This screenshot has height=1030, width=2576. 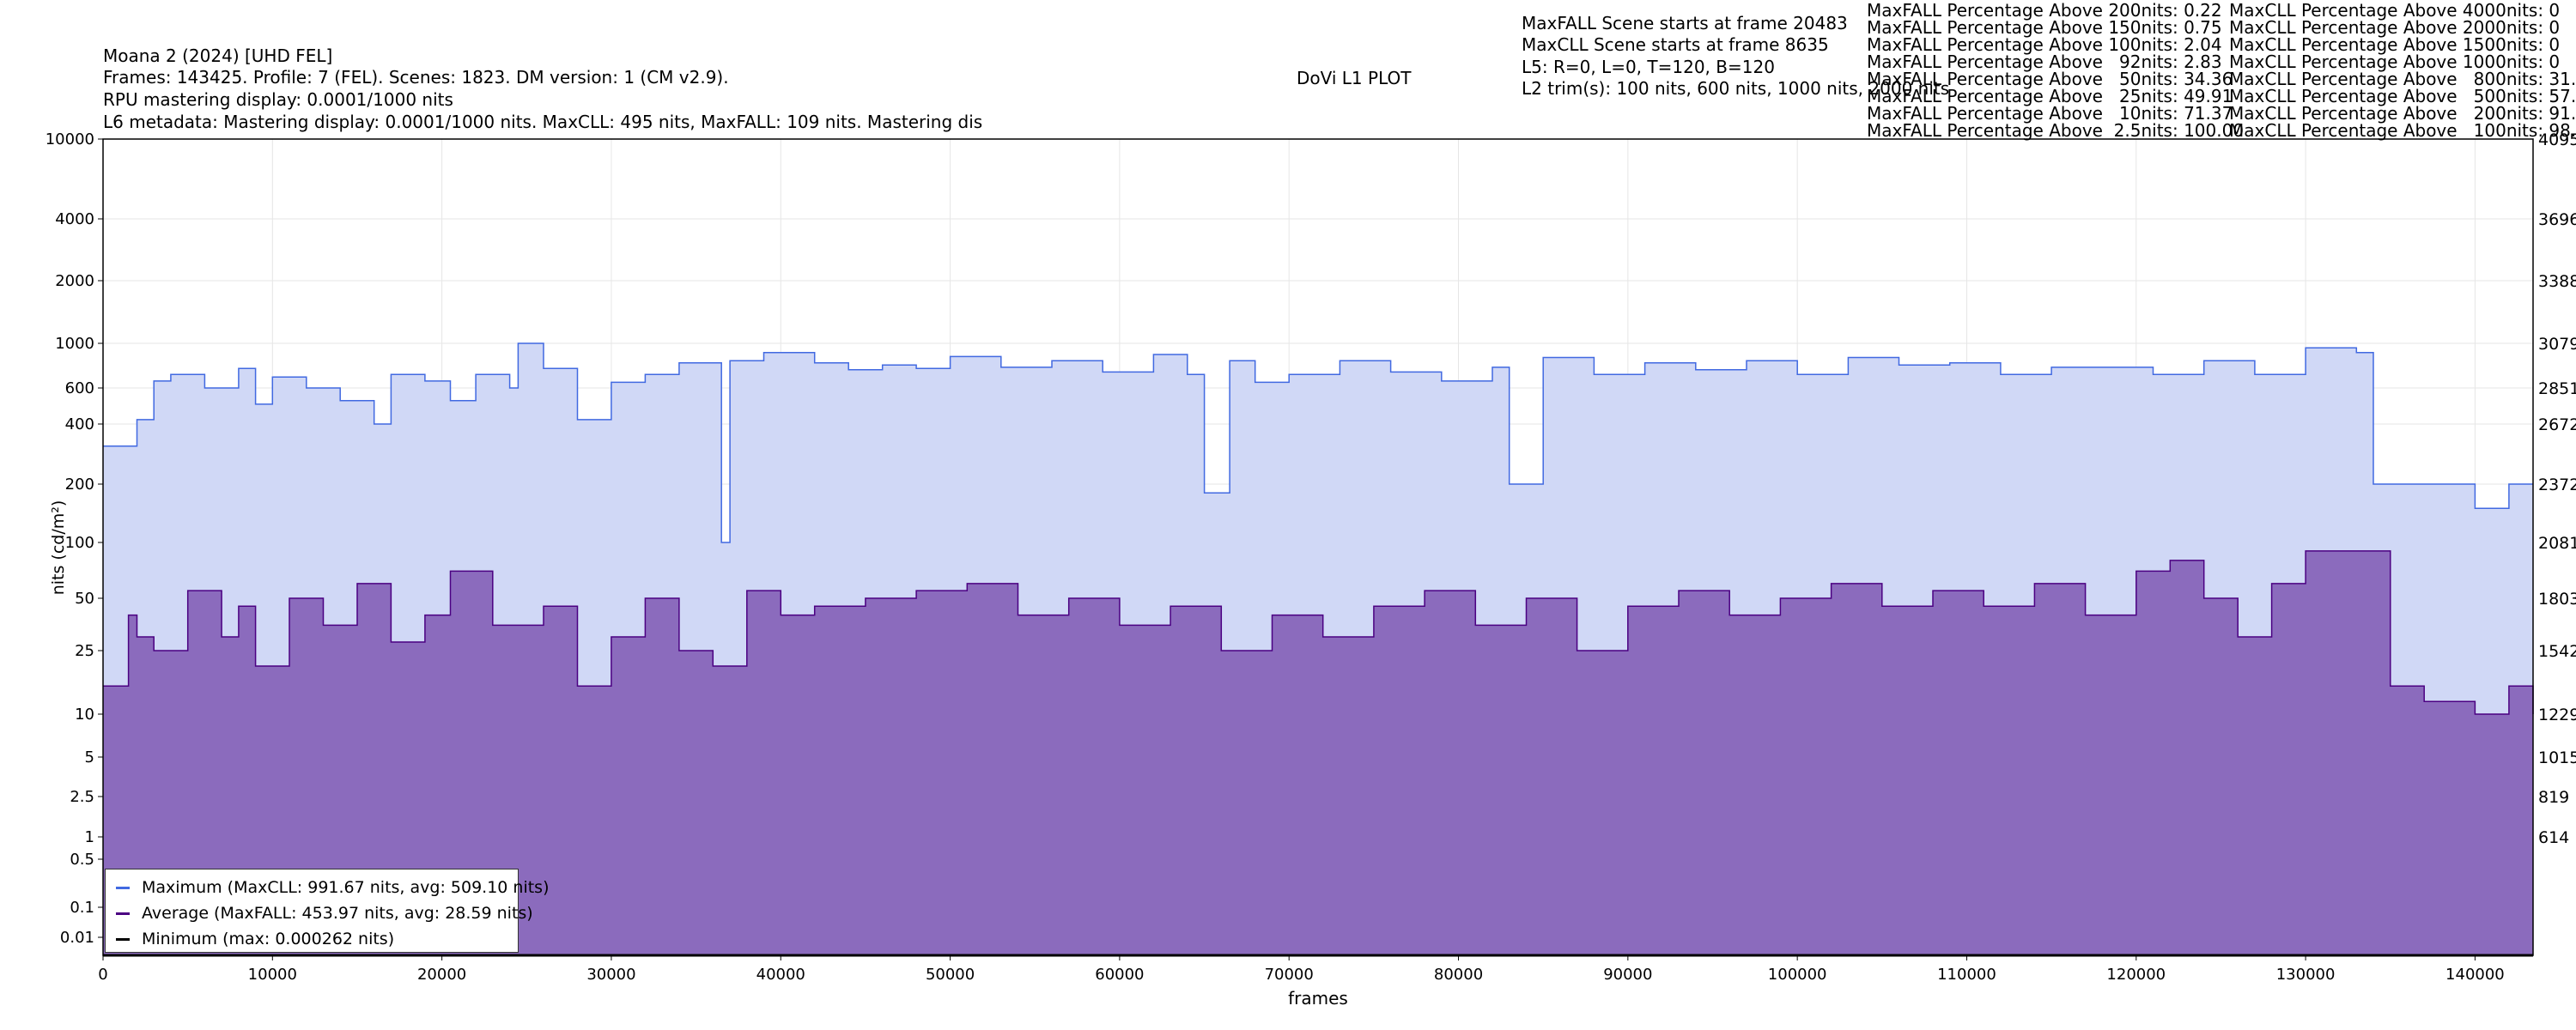 What do you see at coordinates (2475, 975) in the screenshot?
I see `x-tick-label: 140000` at bounding box center [2475, 975].